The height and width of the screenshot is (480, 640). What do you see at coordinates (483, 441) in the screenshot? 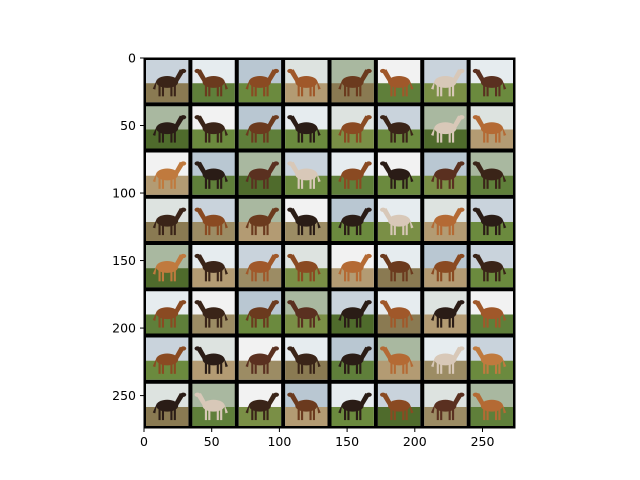
I see `x-tick-label: 250` at bounding box center [483, 441].